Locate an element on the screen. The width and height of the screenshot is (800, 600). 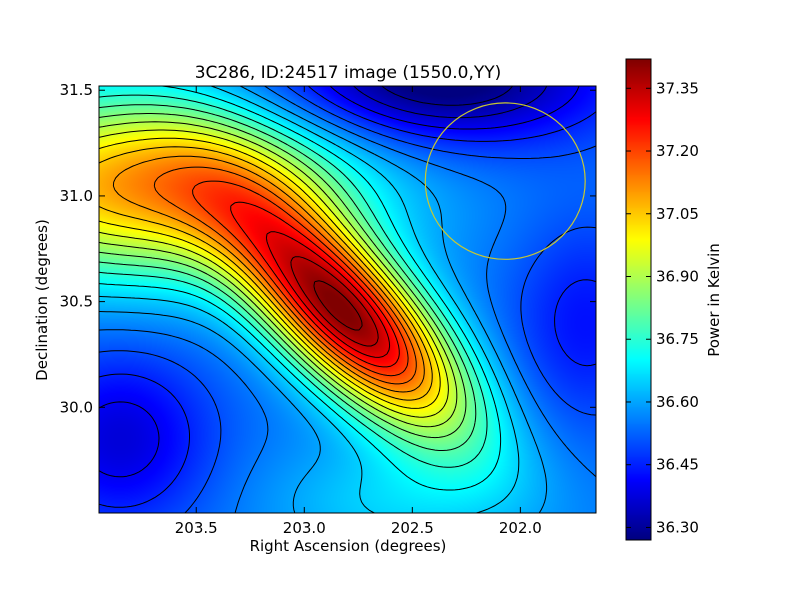
colorbar-frame is located at coordinates (638, 299).